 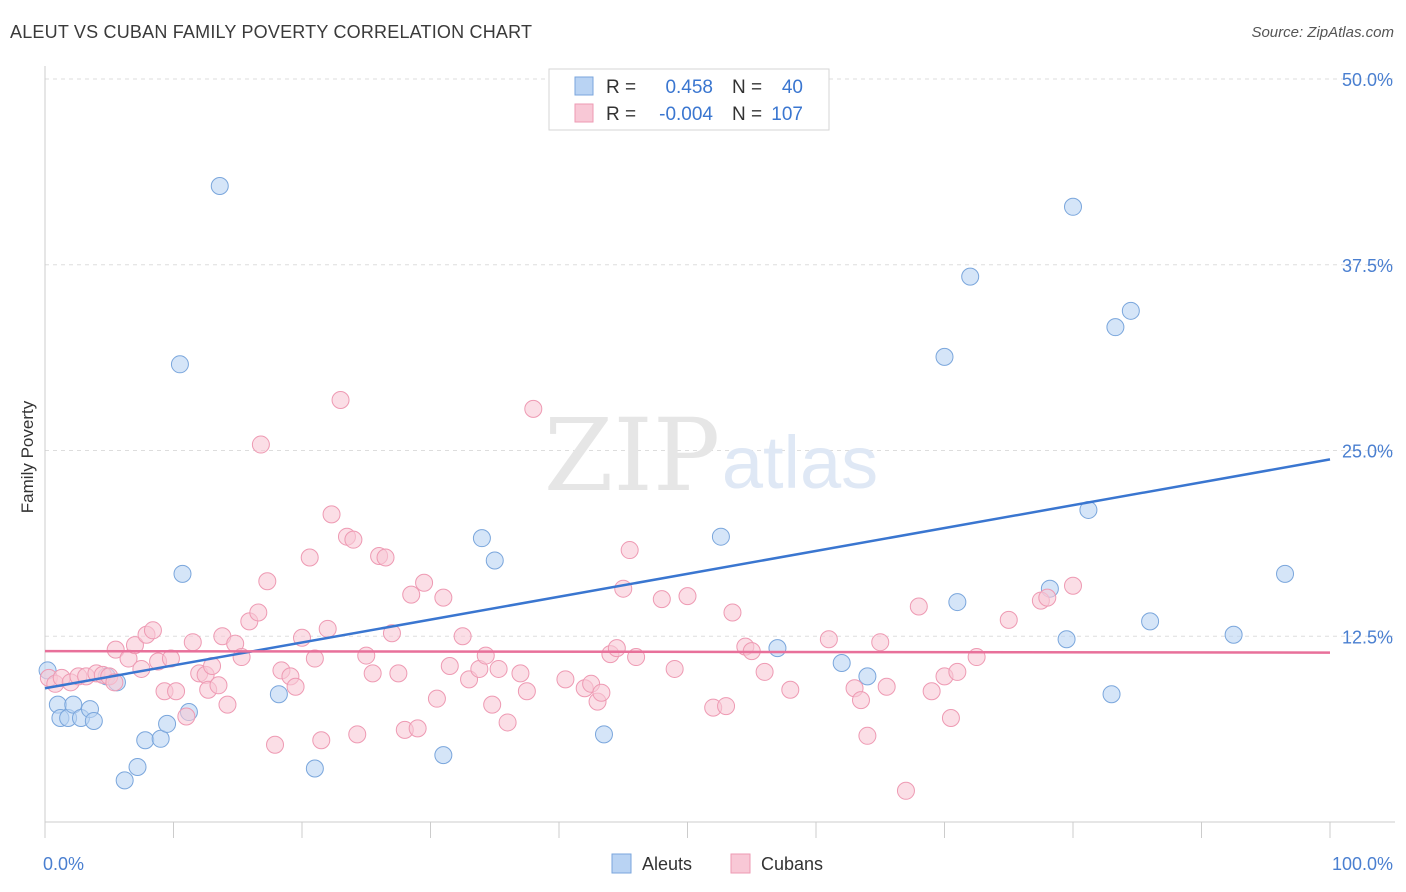 I want to click on watermark-zip: ZIP, so click(x=632, y=455).